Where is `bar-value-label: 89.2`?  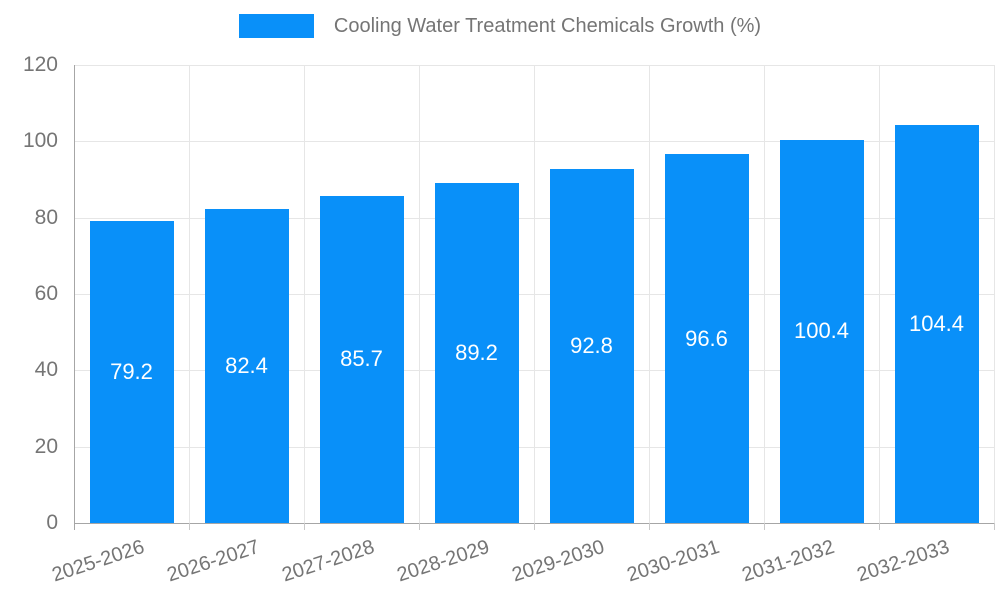
bar-value-label: 89.2 is located at coordinates (476, 352).